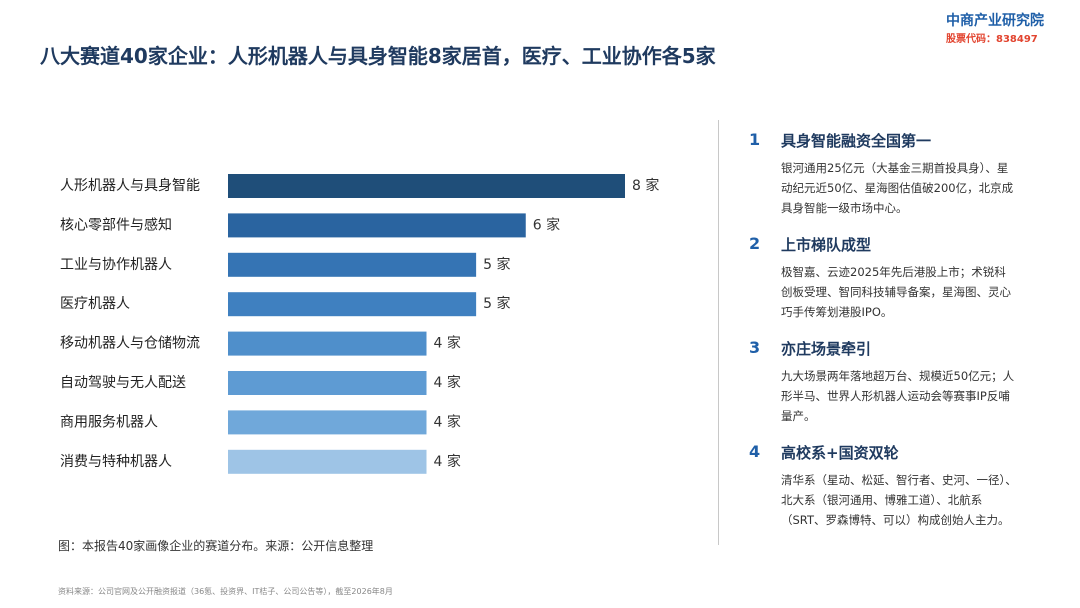 This screenshot has height=608, width=1080. I want to click on point-number: 3, so click(755, 347).